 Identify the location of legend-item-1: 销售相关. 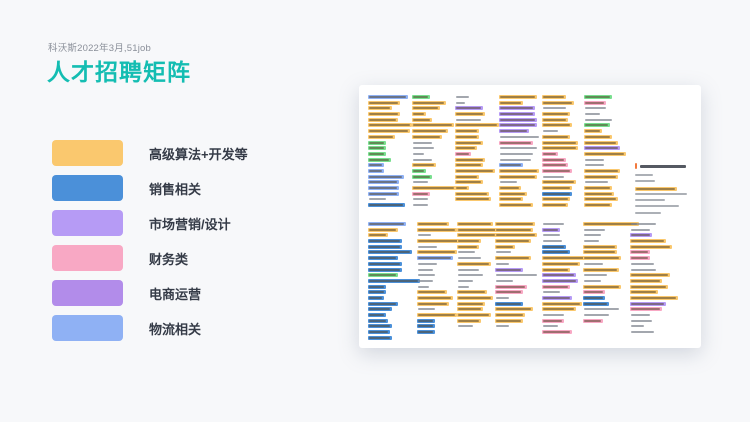
(150, 188).